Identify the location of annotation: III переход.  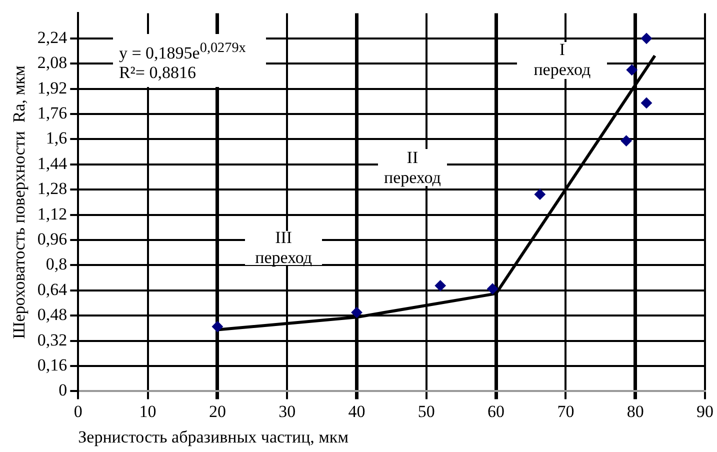
(284, 248).